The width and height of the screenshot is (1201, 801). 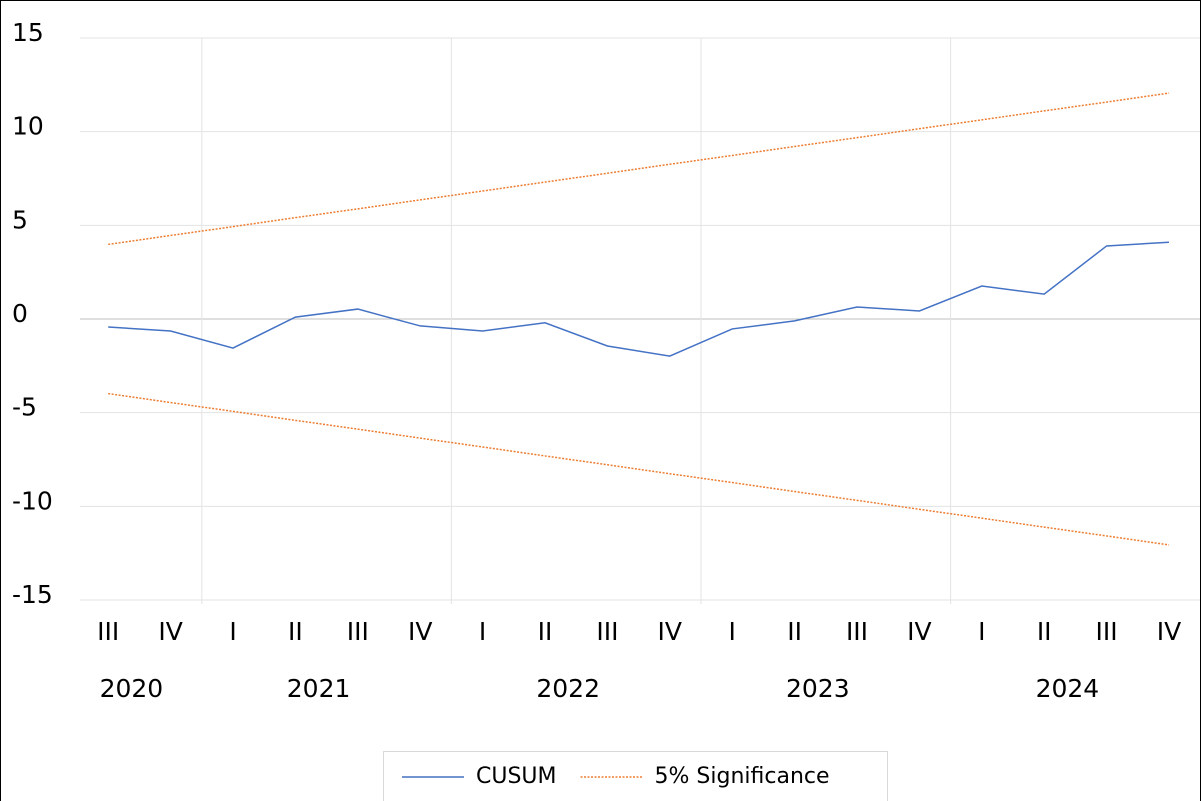 I want to click on x-group-label: 2024, so click(x=1068, y=688).